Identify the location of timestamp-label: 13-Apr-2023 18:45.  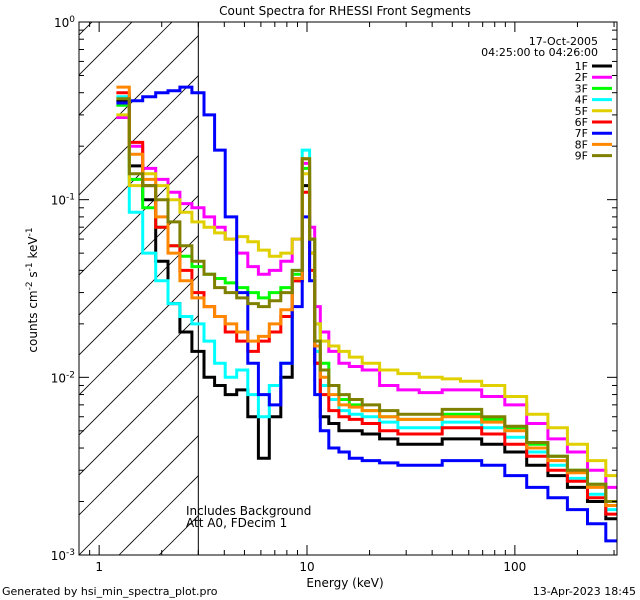
(584, 591).